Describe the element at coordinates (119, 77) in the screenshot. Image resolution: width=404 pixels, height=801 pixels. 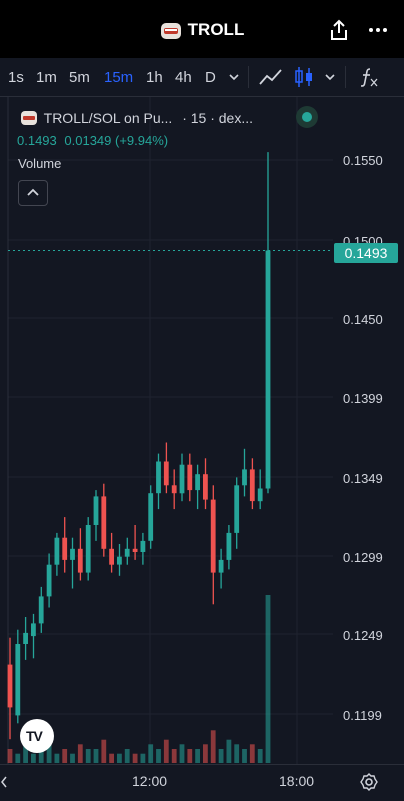
I see `timeframe-15m: 15m` at that location.